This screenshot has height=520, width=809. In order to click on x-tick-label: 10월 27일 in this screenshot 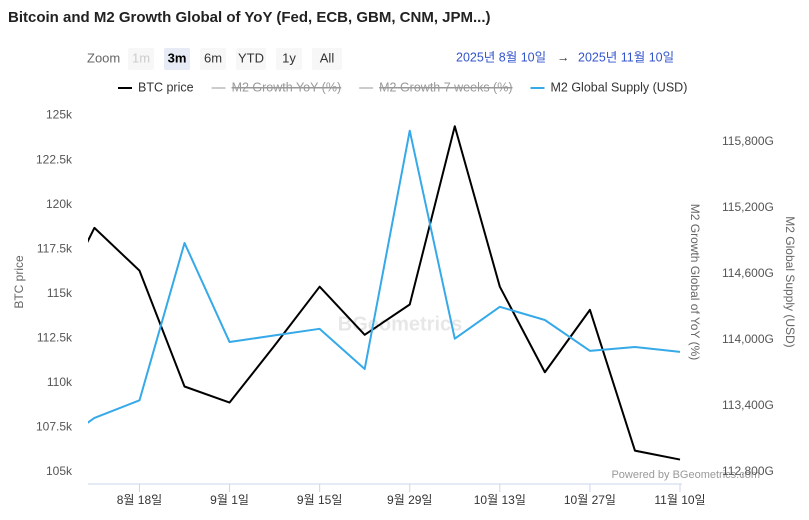, I will do `click(590, 500)`.